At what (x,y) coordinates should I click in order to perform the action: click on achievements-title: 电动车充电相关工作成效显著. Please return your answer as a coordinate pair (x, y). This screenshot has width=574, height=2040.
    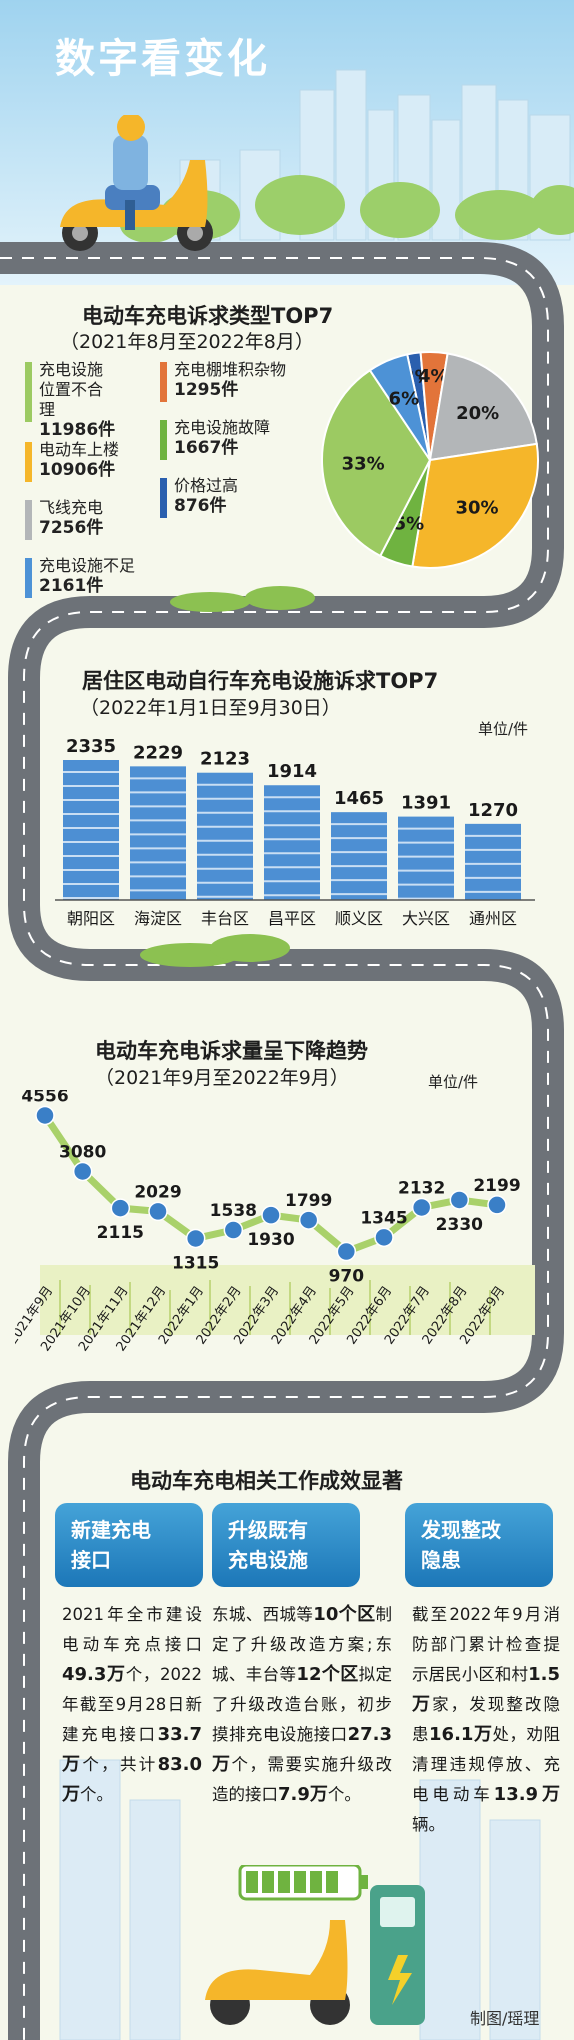
    Looking at the image, I should click on (266, 1481).